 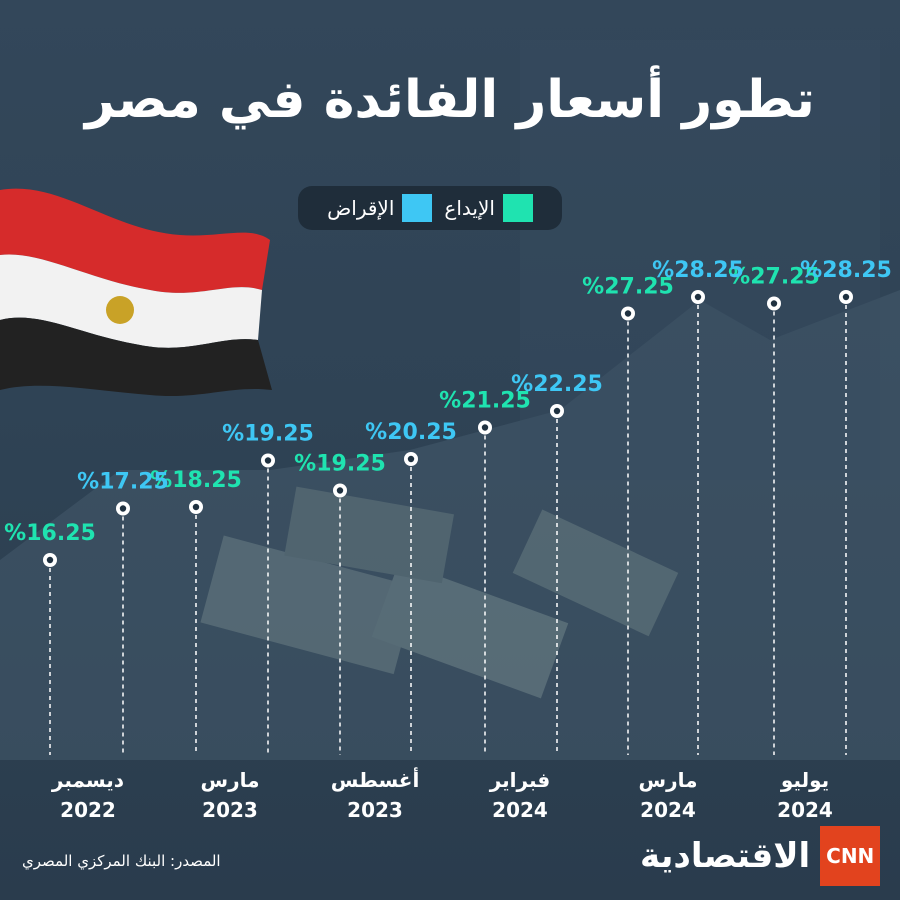 What do you see at coordinates (88, 795) in the screenshot?
I see `x-tick-label: ديسمبر 2022` at bounding box center [88, 795].